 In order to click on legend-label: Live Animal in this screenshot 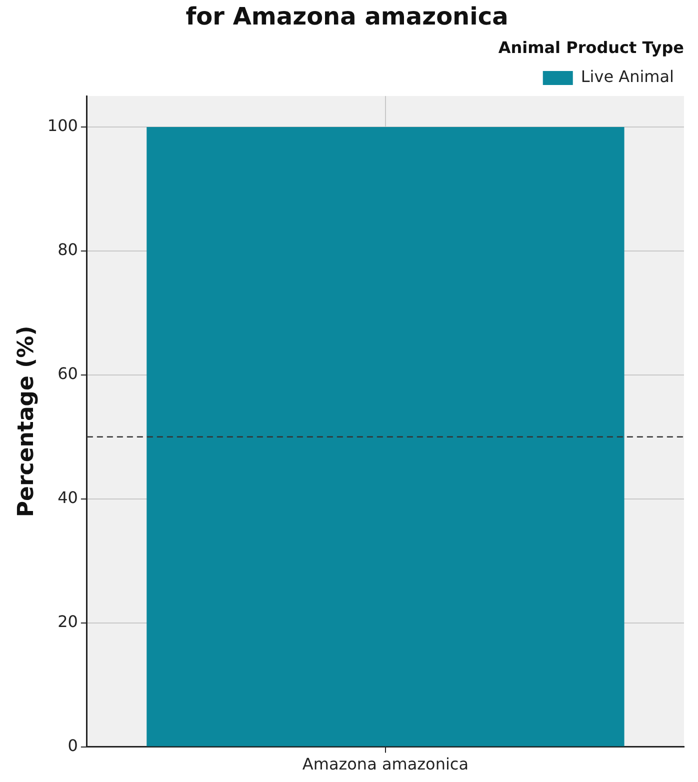, I will do `click(627, 76)`.